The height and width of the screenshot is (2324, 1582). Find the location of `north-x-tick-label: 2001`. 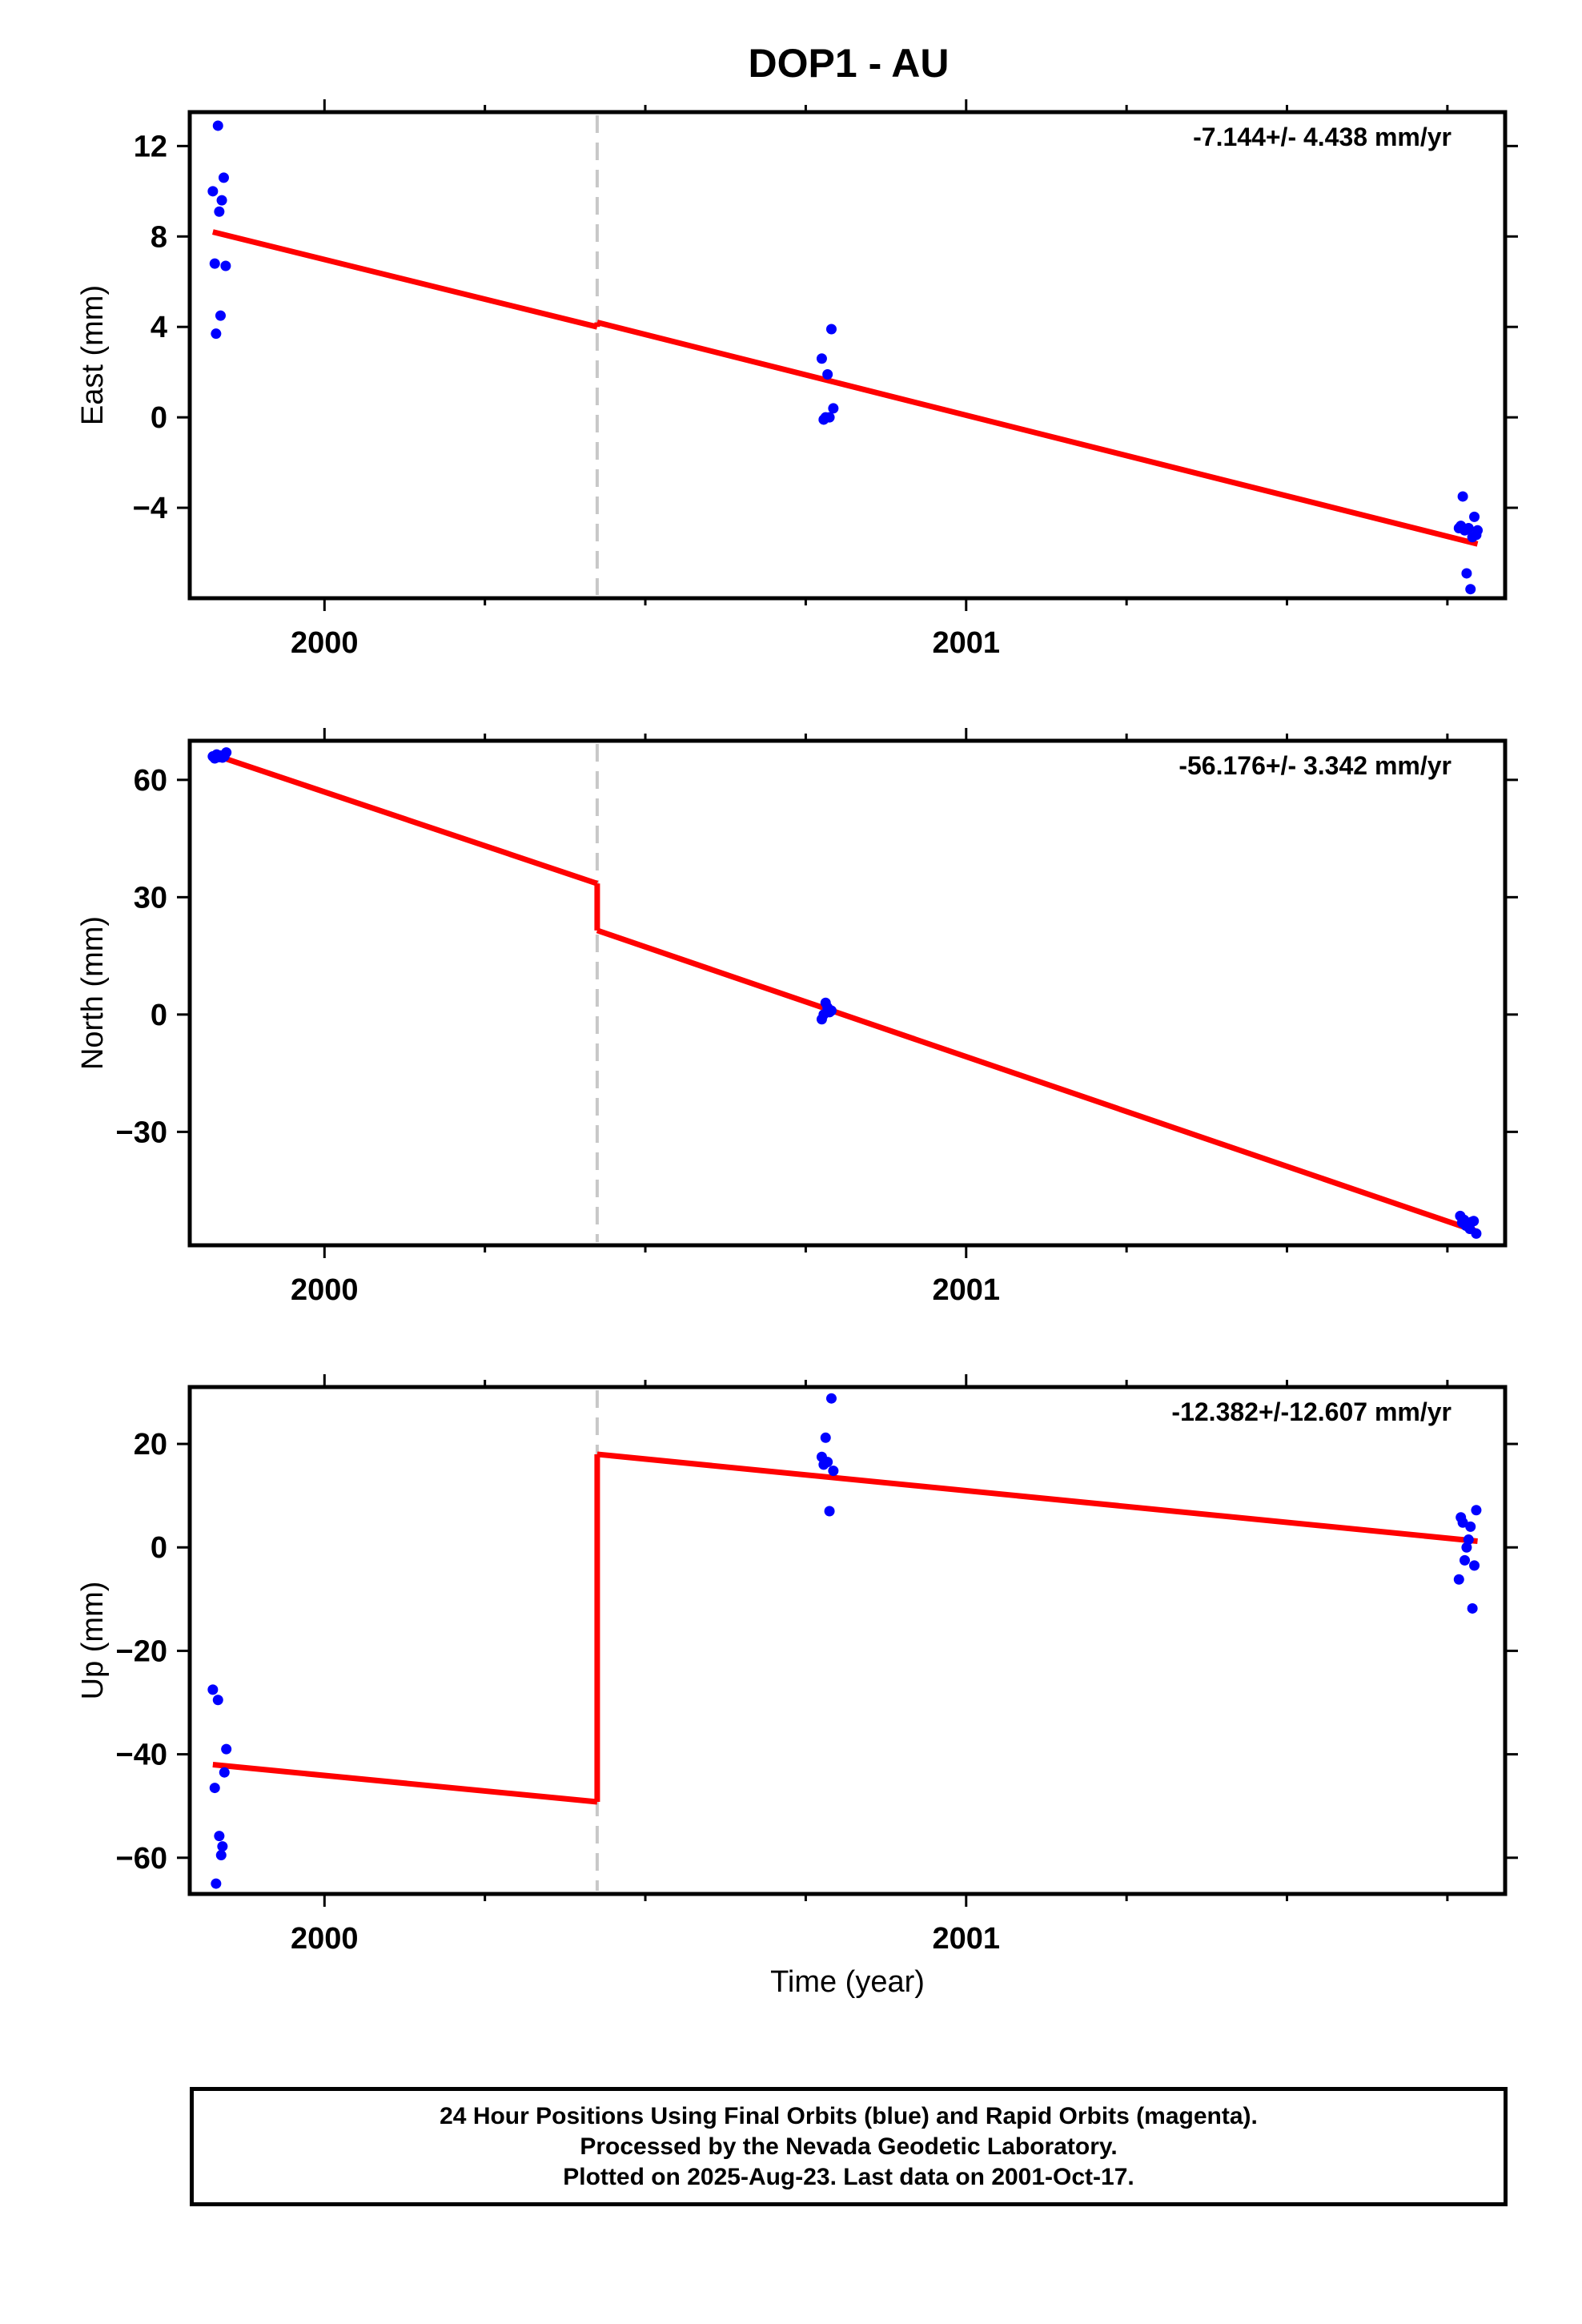

north-x-tick-label: 2001 is located at coordinates (966, 1290).